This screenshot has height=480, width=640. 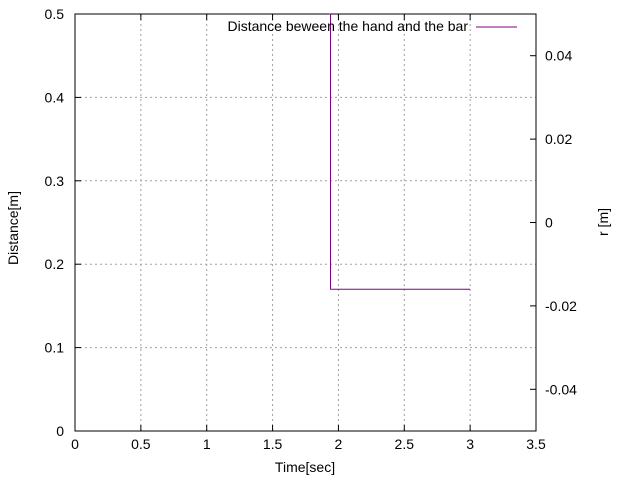 What do you see at coordinates (558, 56) in the screenshot?
I see `y2-tick-label: 0.04` at bounding box center [558, 56].